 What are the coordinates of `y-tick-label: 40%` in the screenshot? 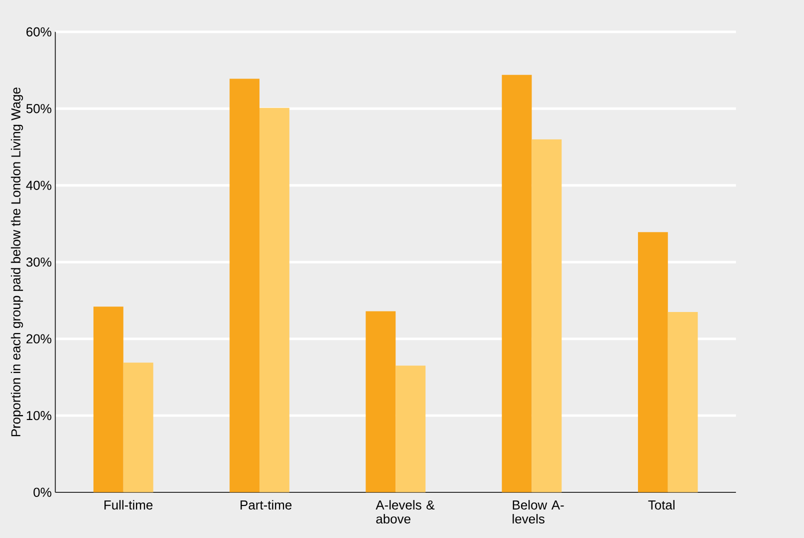 It's located at (39, 185).